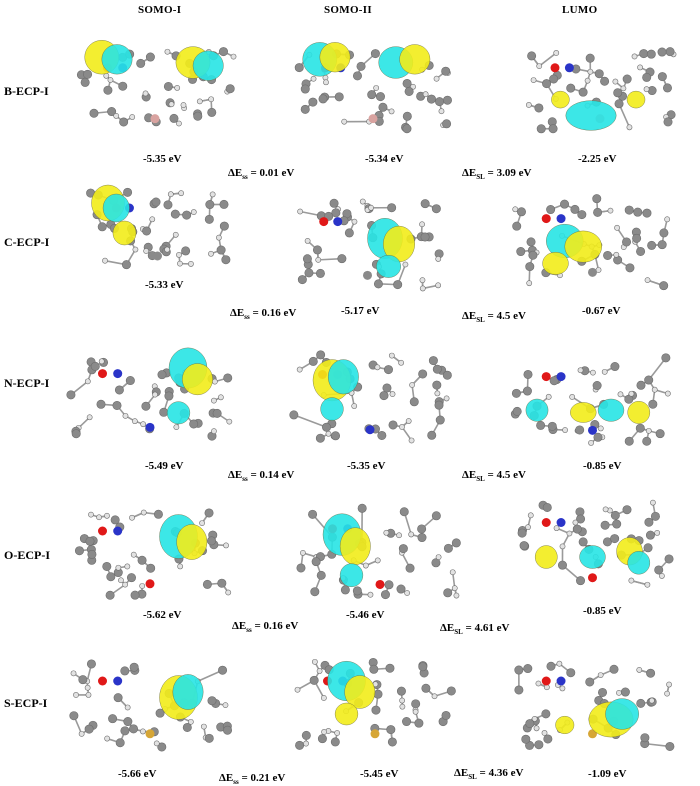 The height and width of the screenshot is (786, 700). What do you see at coordinates (497, 174) in the screenshot?
I see `delta-e-sl: ΔESL = 3.09 eV` at bounding box center [497, 174].